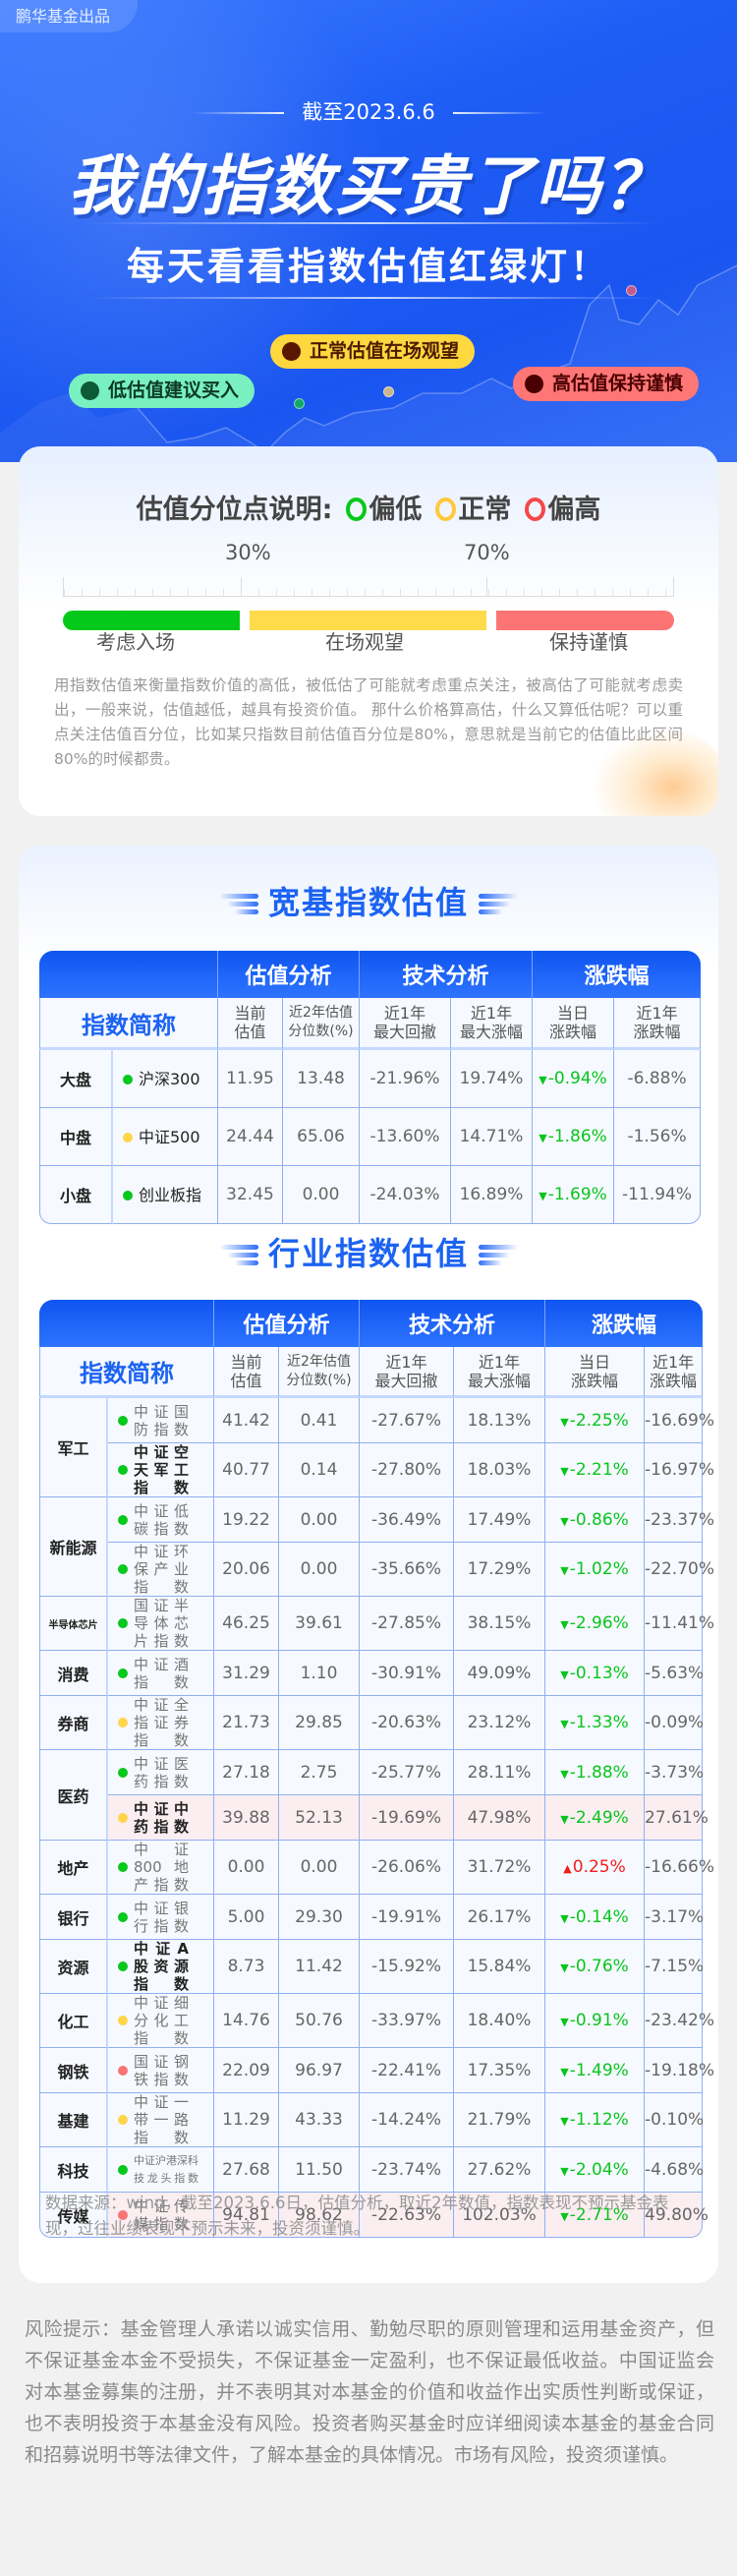  What do you see at coordinates (407, 1520) in the screenshot?
I see `max-drawdown: -36.49%` at bounding box center [407, 1520].